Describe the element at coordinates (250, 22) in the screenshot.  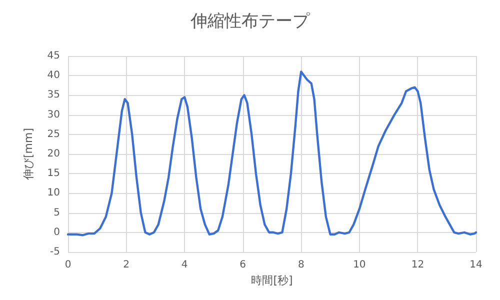
I see `chart-title: 伸縮性布テープ` at that location.